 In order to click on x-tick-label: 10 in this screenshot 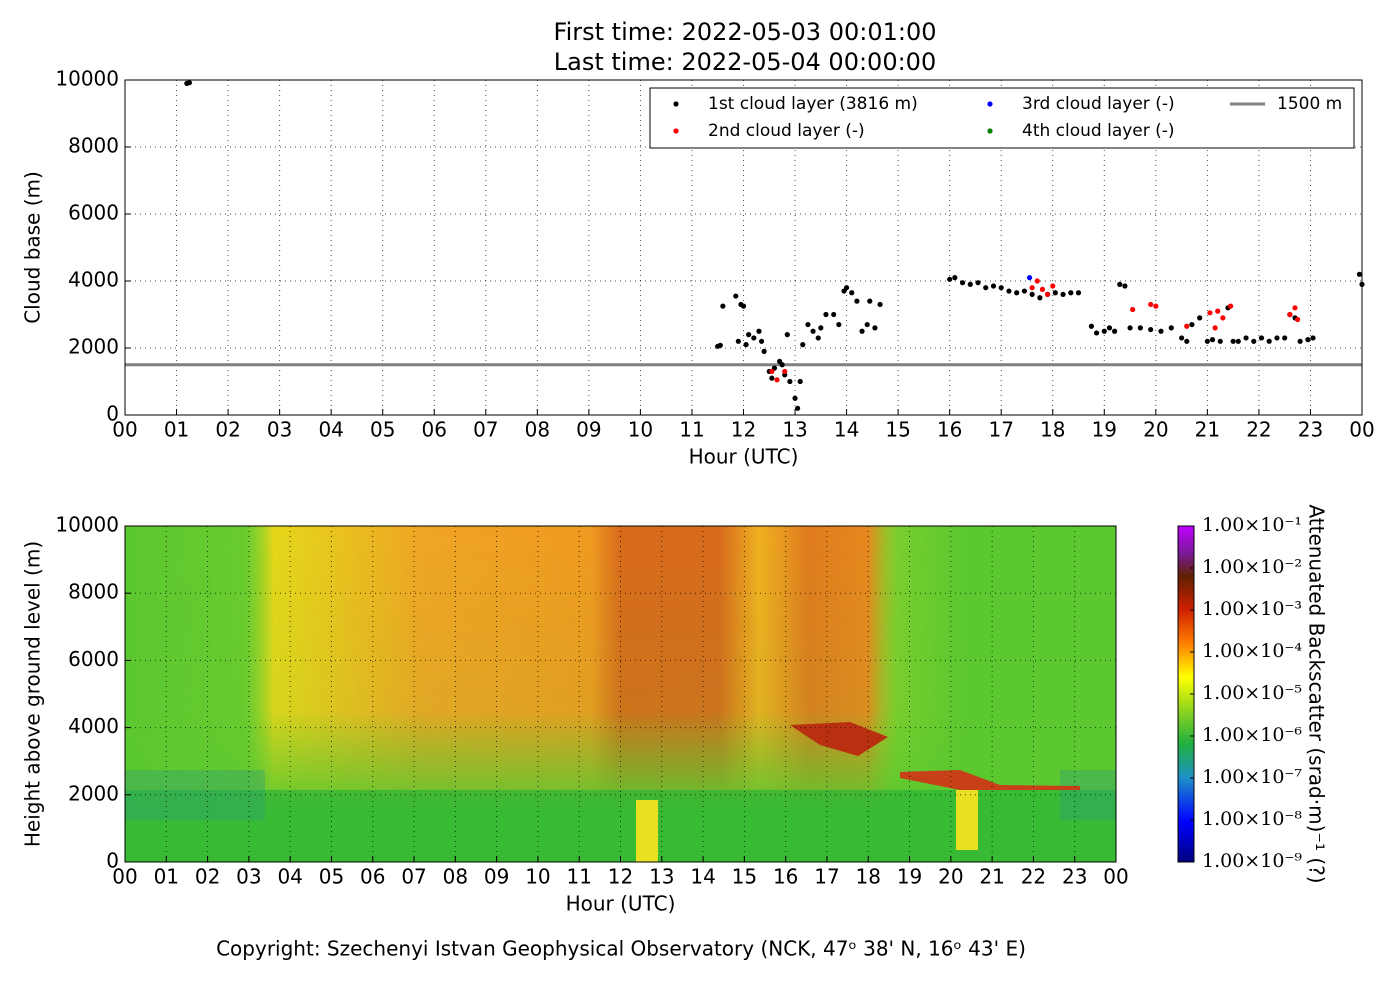, I will do `click(640, 430)`.